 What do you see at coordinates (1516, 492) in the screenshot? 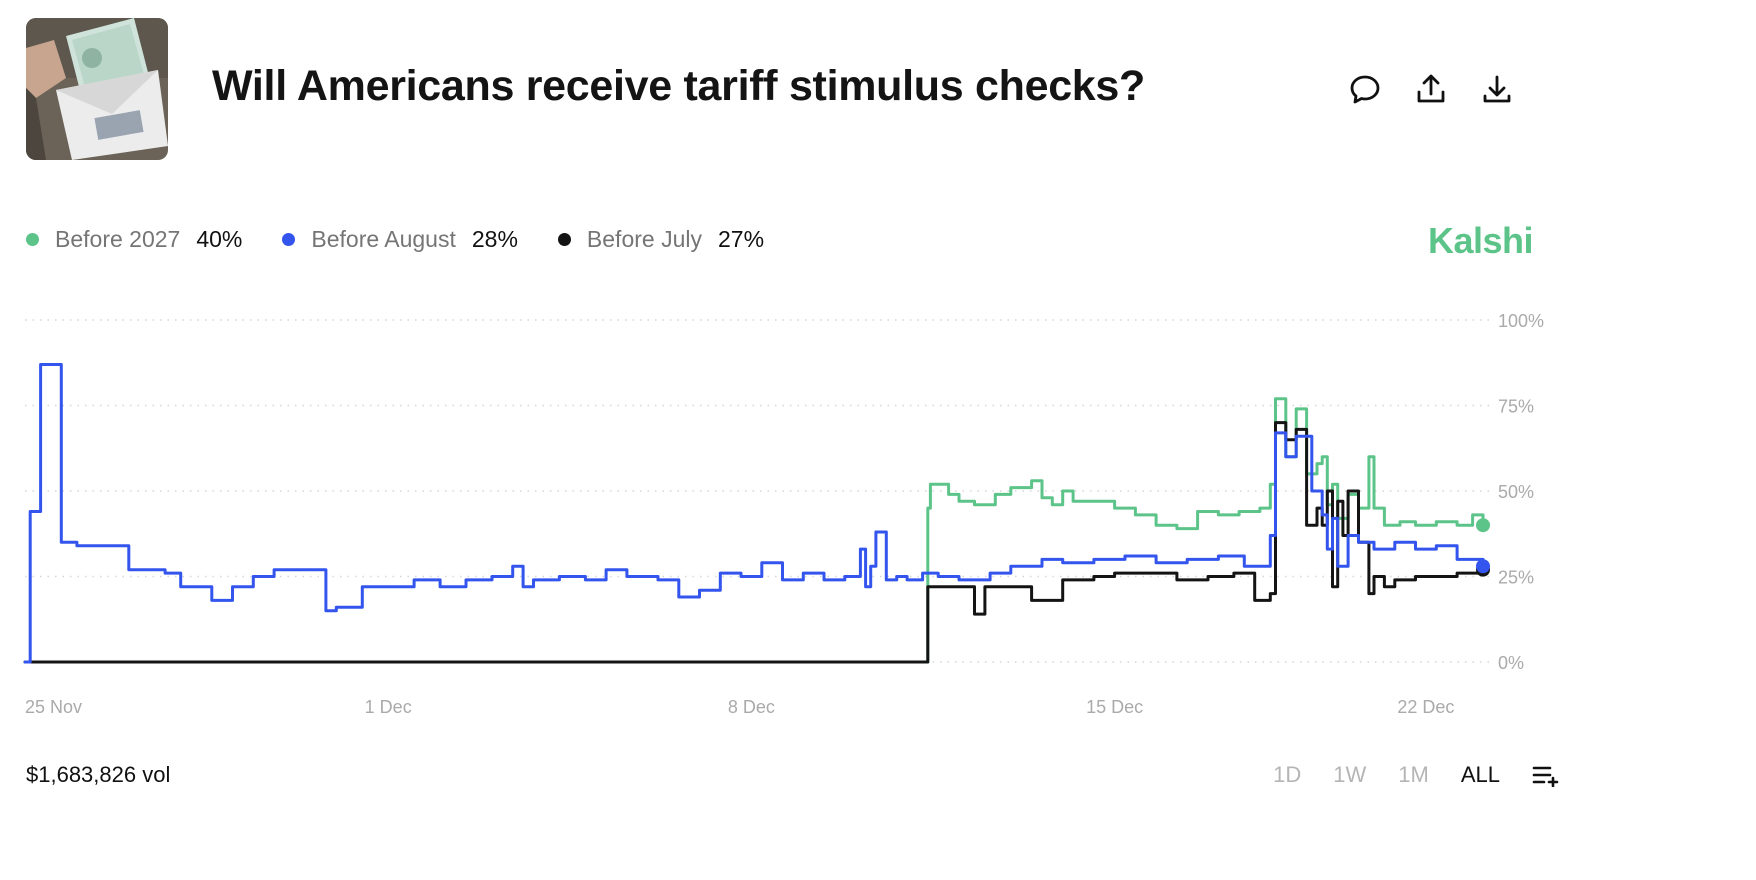
I see `y-tick-label: 50%` at bounding box center [1516, 492].